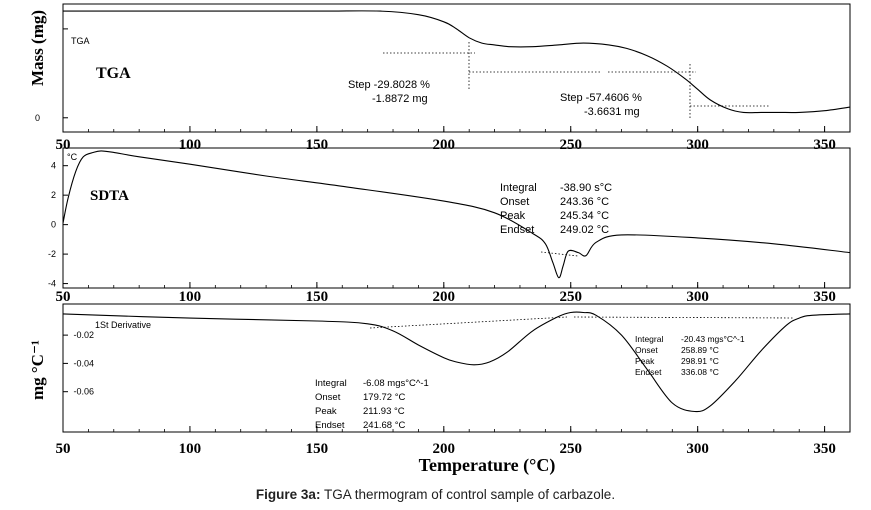 Image resolution: width=871 pixels, height=510 pixels. Describe the element at coordinates (317, 449) in the screenshot. I see `derivative-x-tick-label: 150` at that location.